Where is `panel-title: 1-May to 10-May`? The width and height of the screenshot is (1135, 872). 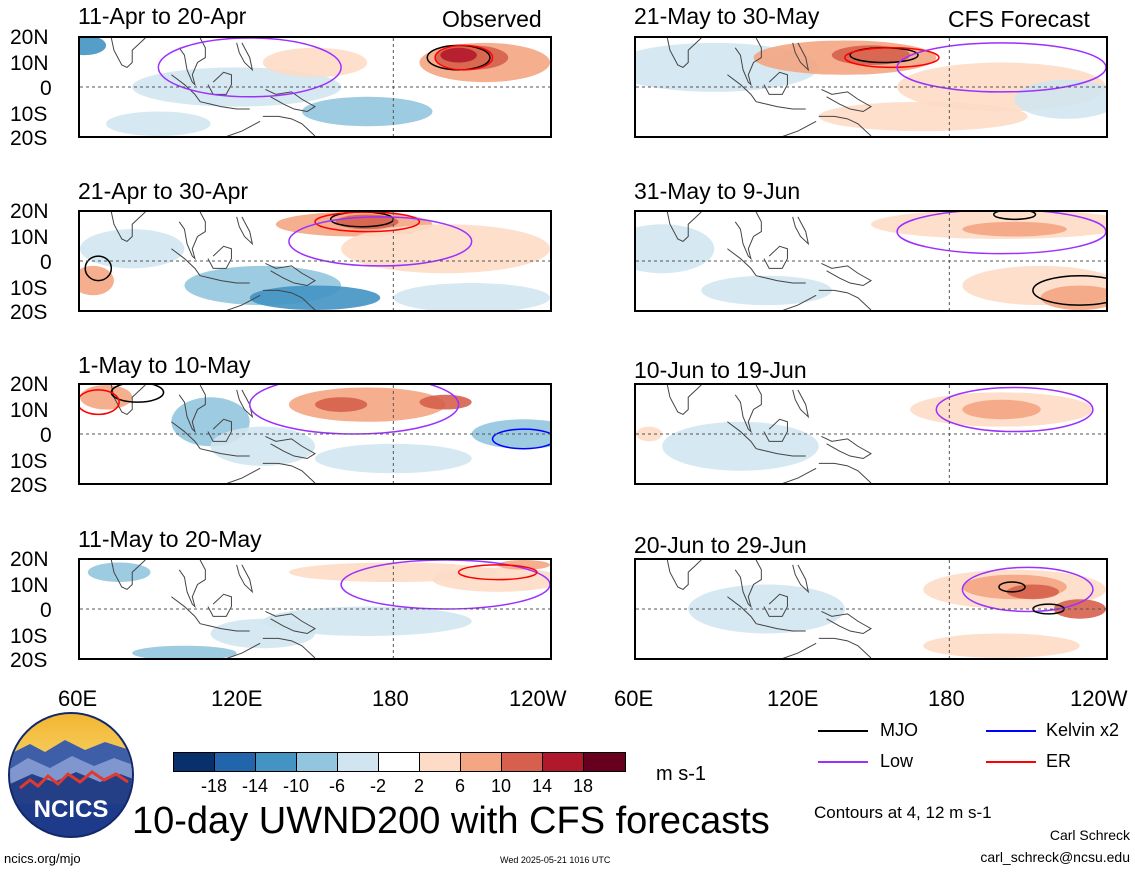
panel-title: 1-May to 10-May is located at coordinates (164, 365).